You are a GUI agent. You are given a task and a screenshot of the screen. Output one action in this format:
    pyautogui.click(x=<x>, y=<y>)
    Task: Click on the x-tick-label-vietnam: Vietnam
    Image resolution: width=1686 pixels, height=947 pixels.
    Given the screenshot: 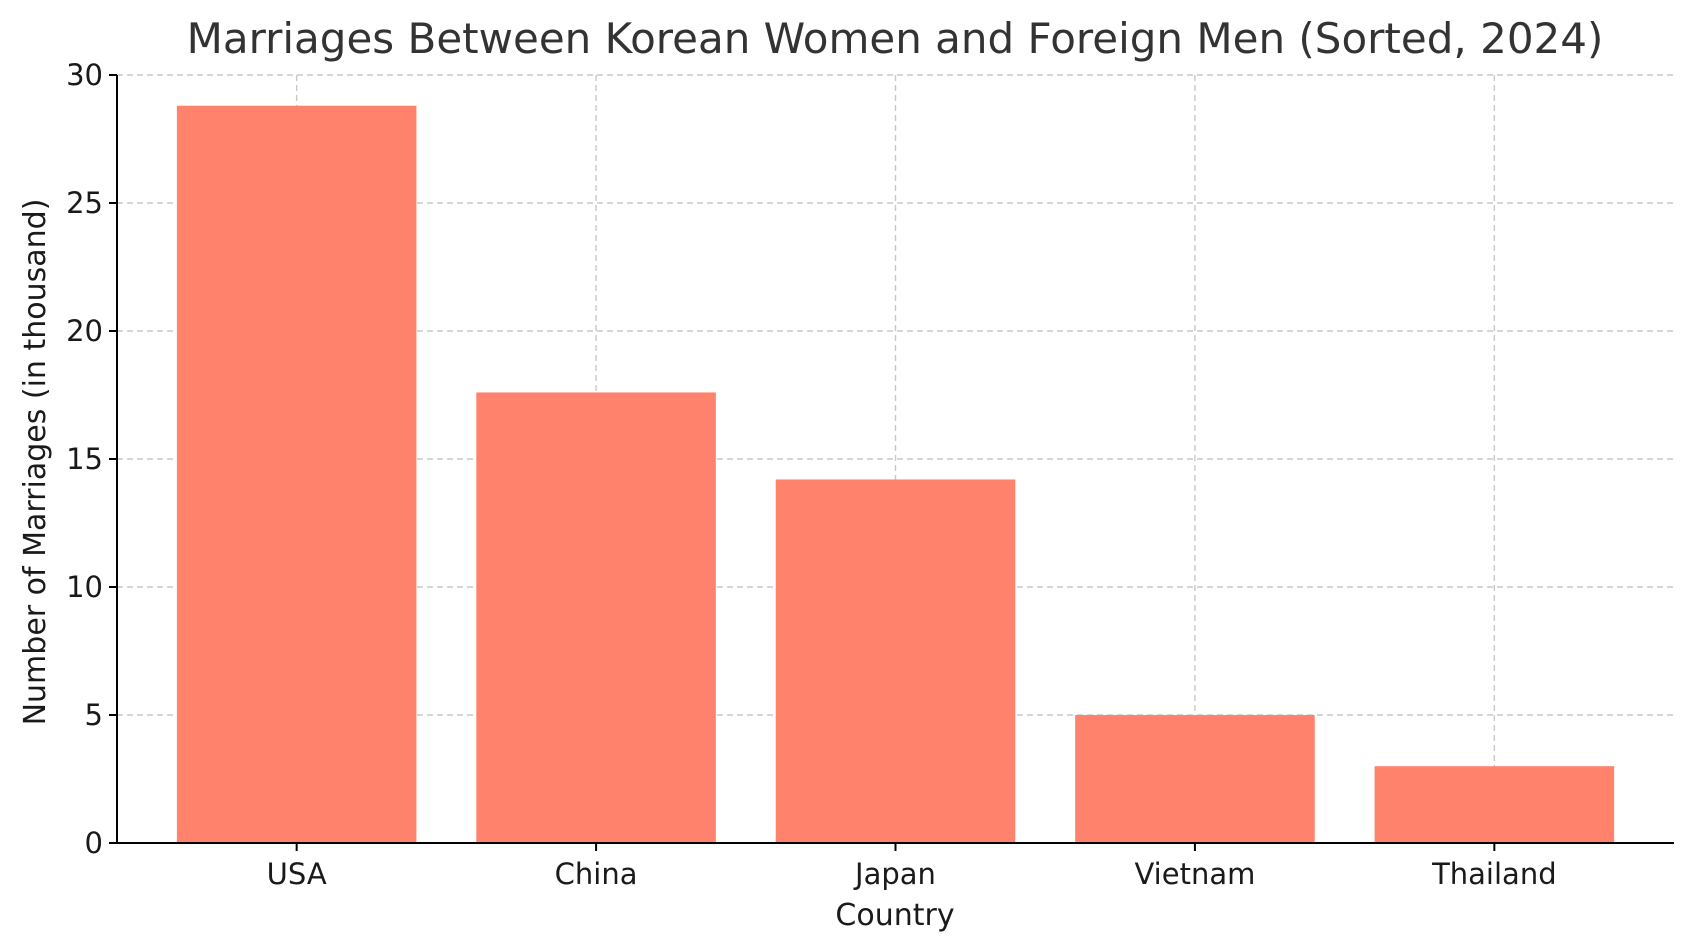 What is the action you would take?
    pyautogui.click(x=1194, y=874)
    